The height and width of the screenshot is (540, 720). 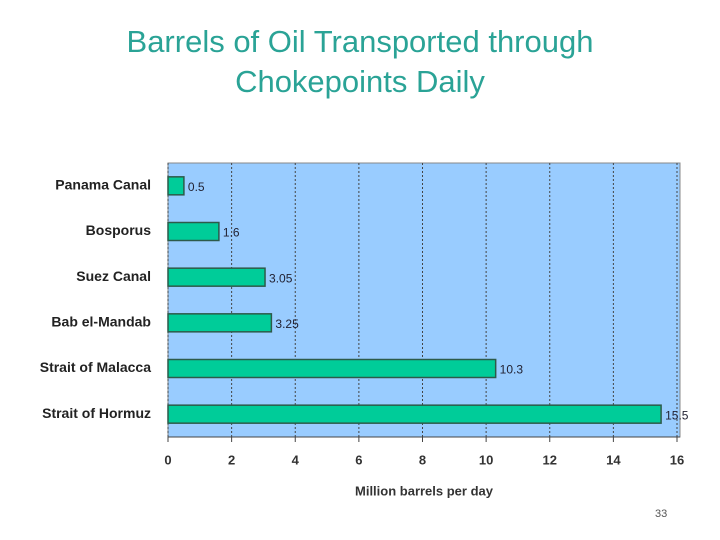 What do you see at coordinates (550, 459) in the screenshot?
I see `x-tick-label: 12` at bounding box center [550, 459].